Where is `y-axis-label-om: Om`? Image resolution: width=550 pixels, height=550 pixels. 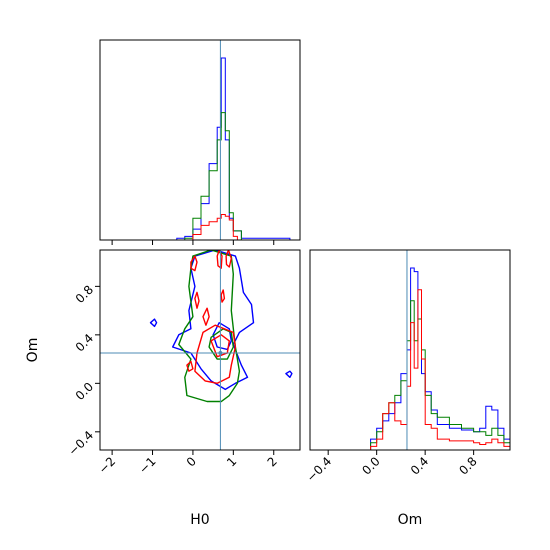 y-axis-label-om: Om is located at coordinates (33, 350).